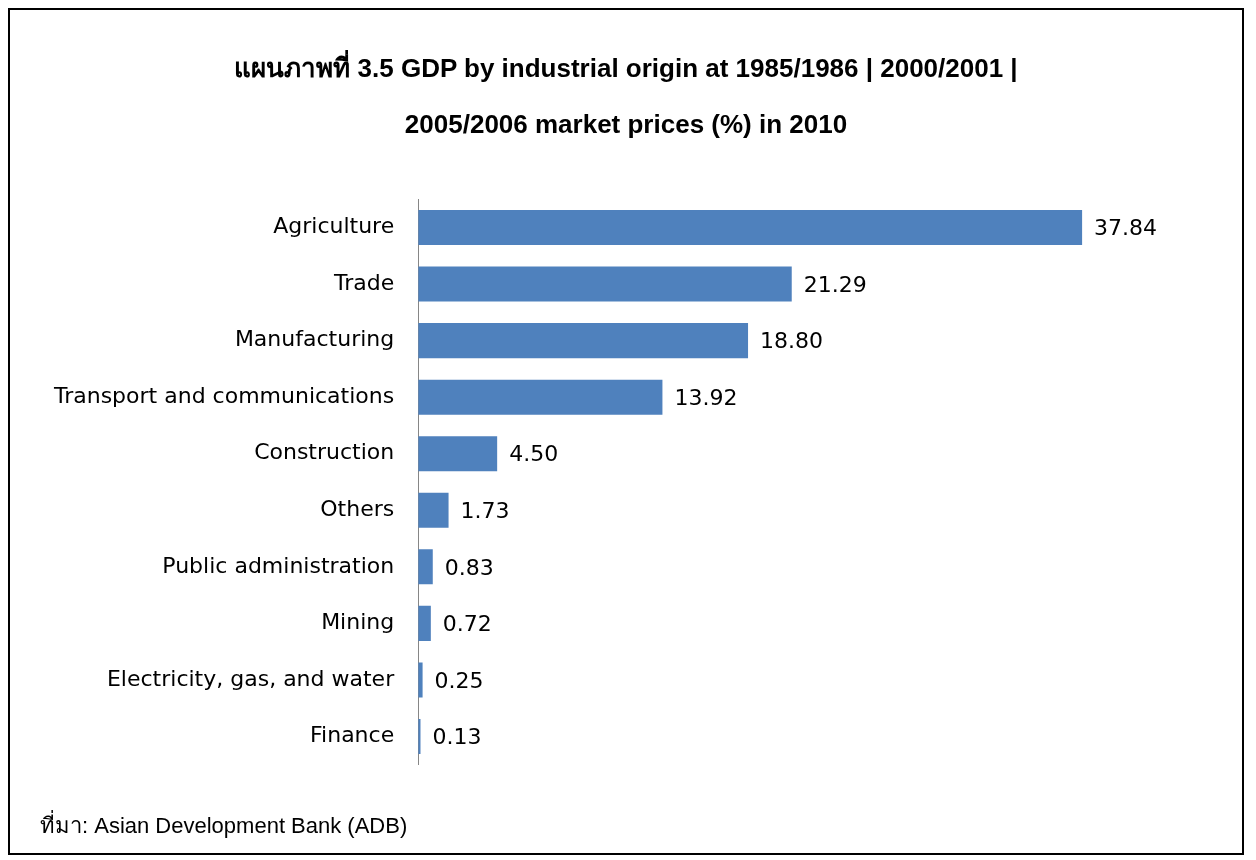  What do you see at coordinates (363, 282) in the screenshot?
I see `y-tick-label: Trade` at bounding box center [363, 282].